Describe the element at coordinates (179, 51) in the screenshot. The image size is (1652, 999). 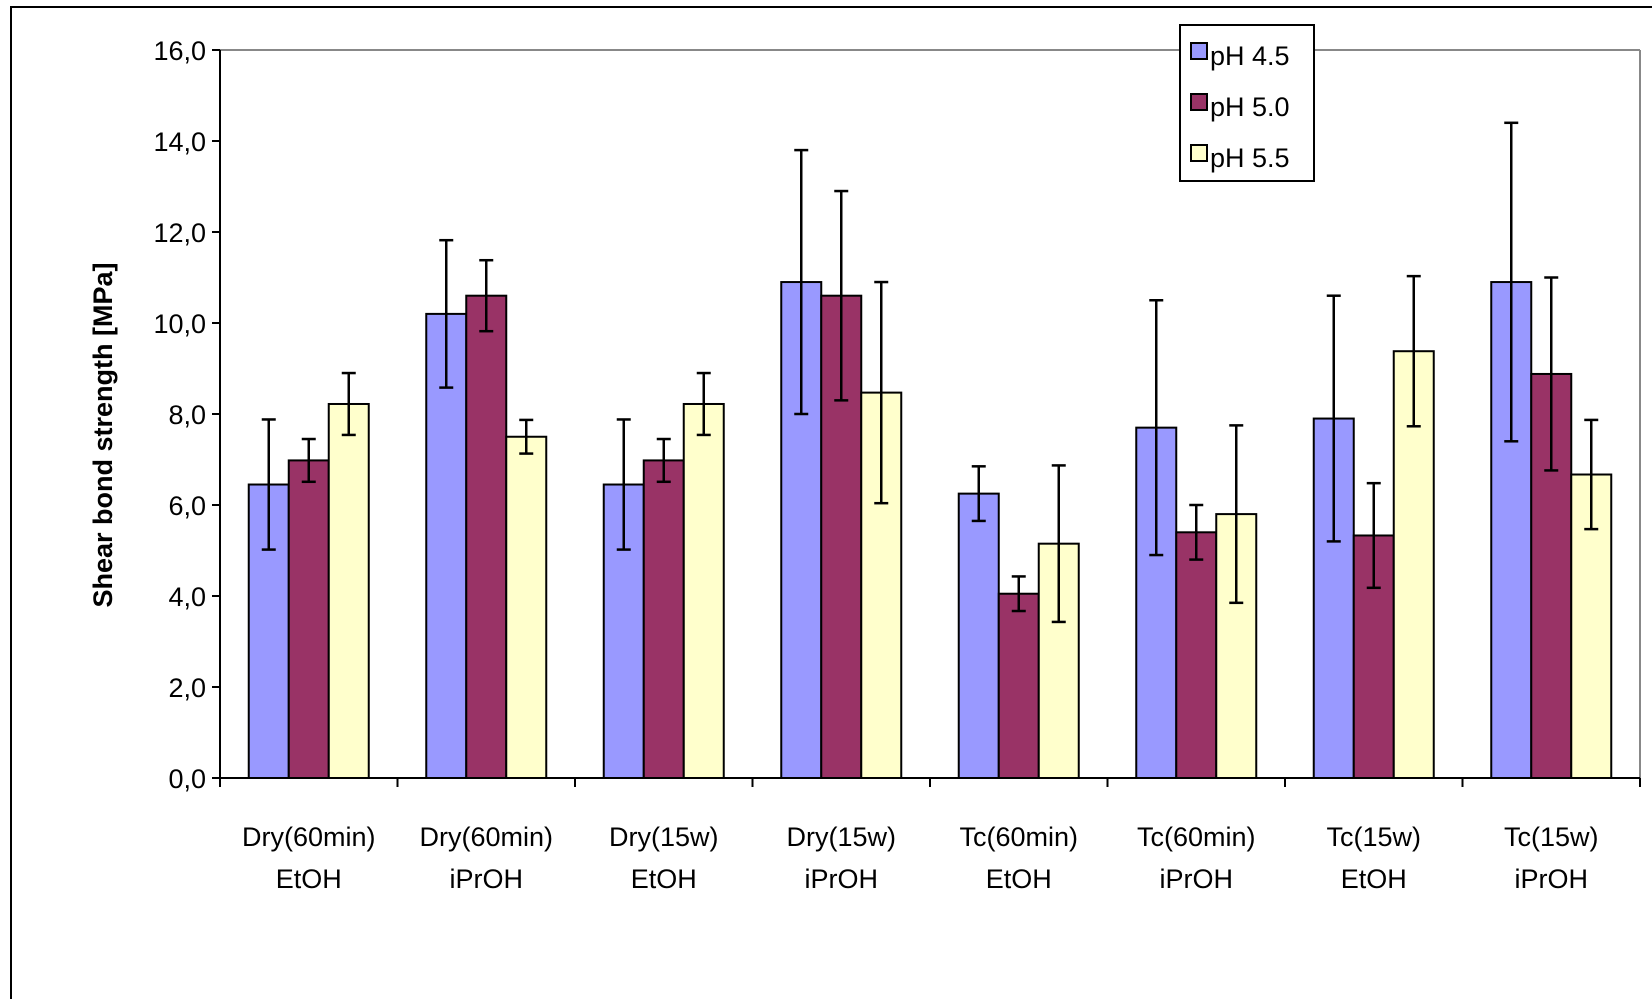
I see `y-tick-label: 16,0` at that location.